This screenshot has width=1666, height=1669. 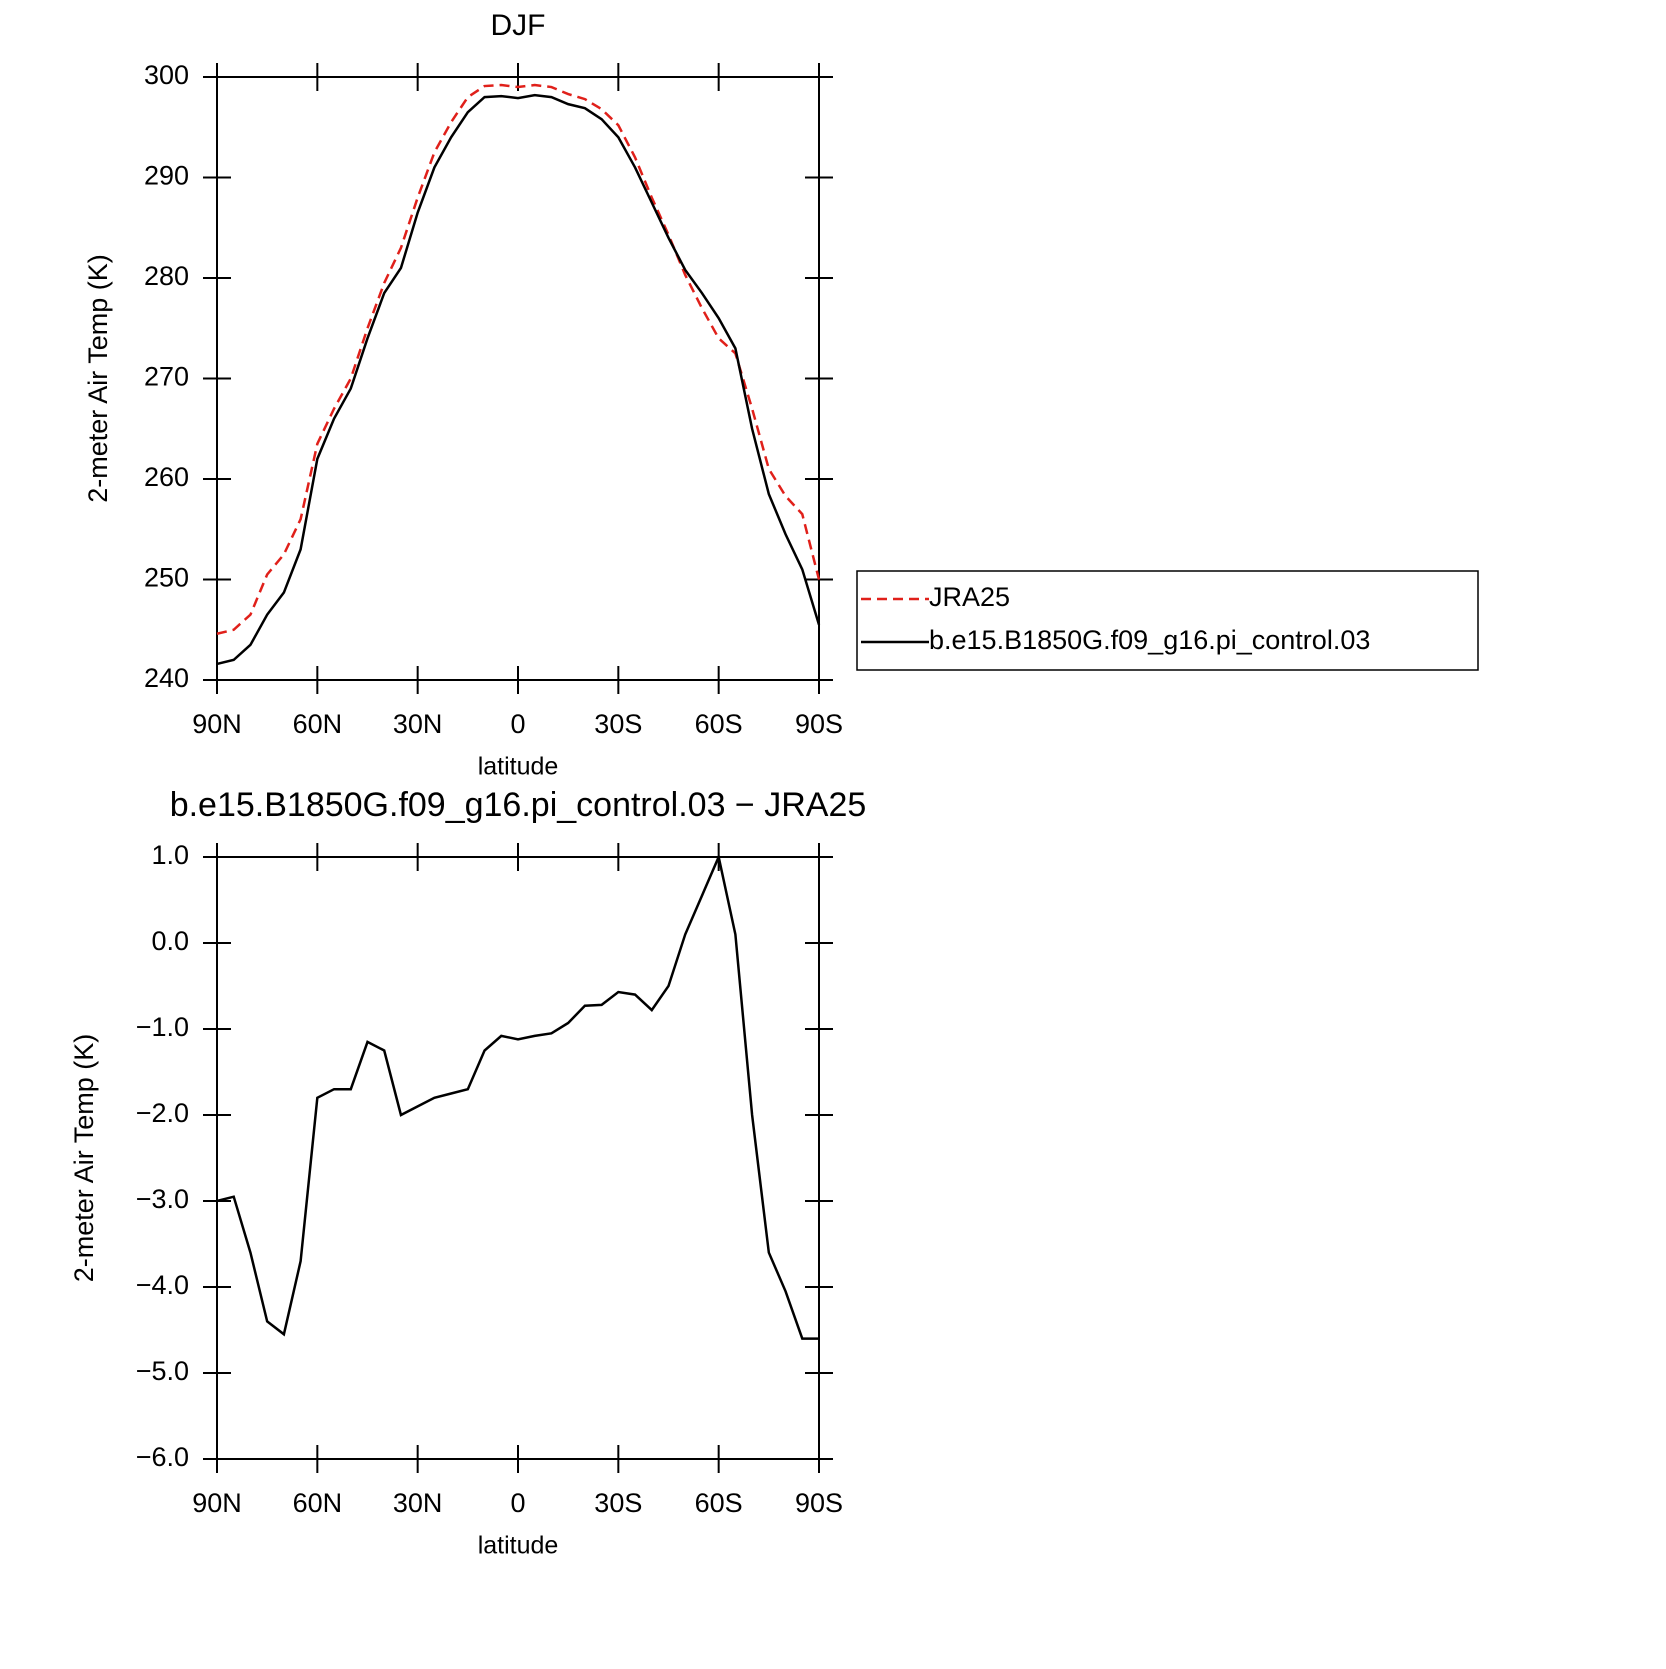 I want to click on y-tick-label: 1.0, so click(x=170, y=855).